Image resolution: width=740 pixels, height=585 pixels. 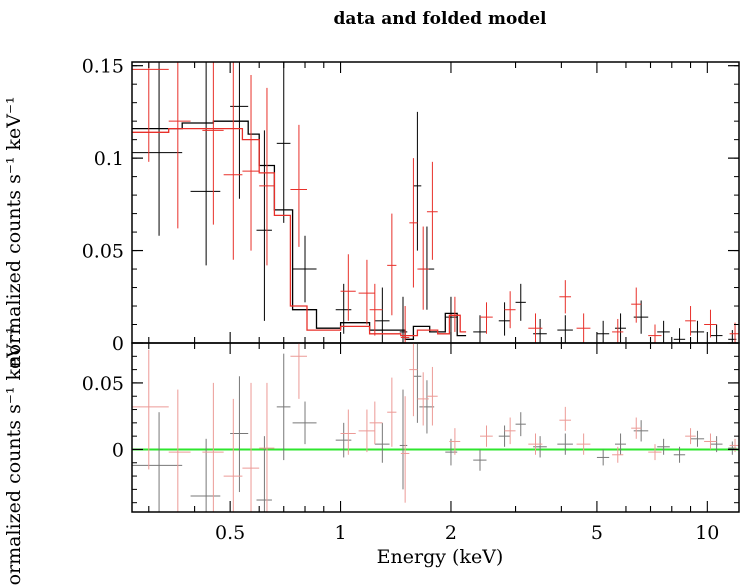 I want to click on x-tick-label-2: 2, so click(x=451, y=533).